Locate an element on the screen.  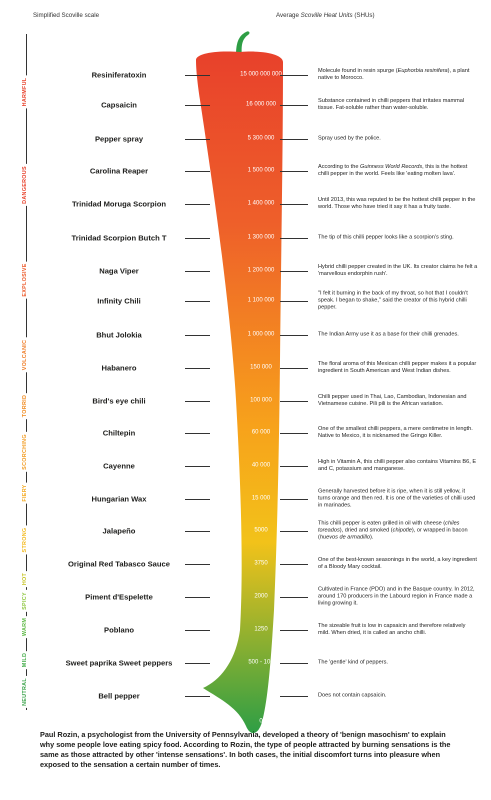
pepper-name: Sweet paprika Sweet peppers is located at coordinates (119, 663).